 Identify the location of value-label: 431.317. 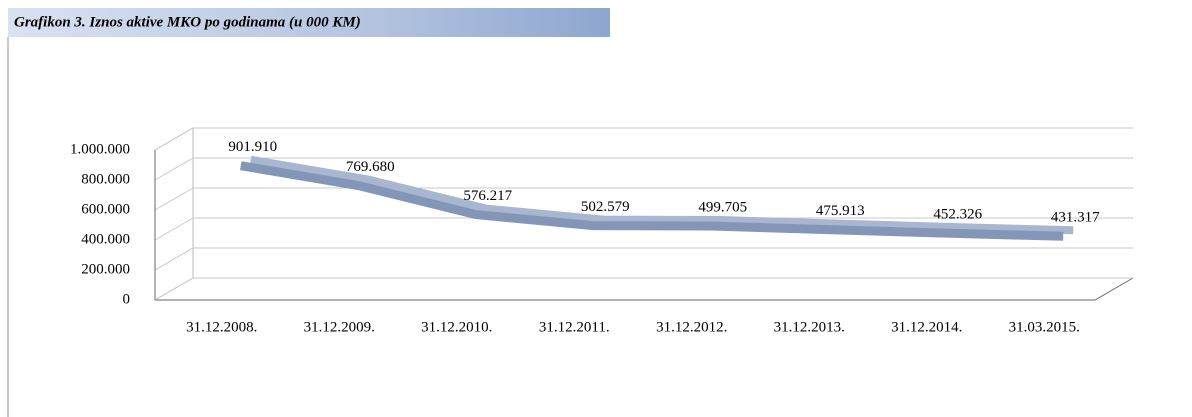
(1075, 218).